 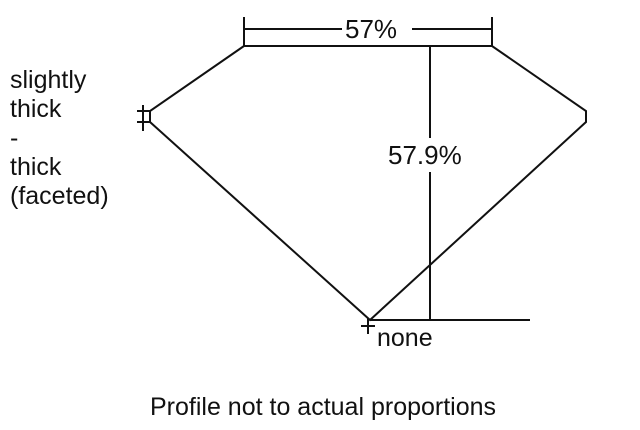 What do you see at coordinates (59, 138) in the screenshot?
I see `girdle-label: slightly thick - thick (faceted)` at bounding box center [59, 138].